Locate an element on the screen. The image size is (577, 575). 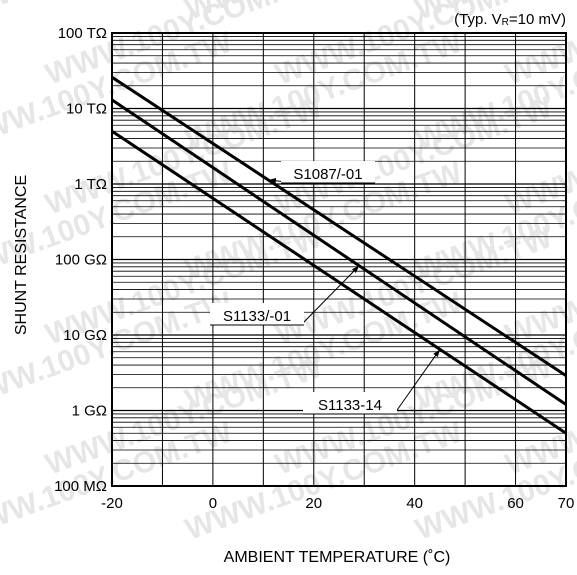
x-tick-label: 20 is located at coordinates (313, 503).